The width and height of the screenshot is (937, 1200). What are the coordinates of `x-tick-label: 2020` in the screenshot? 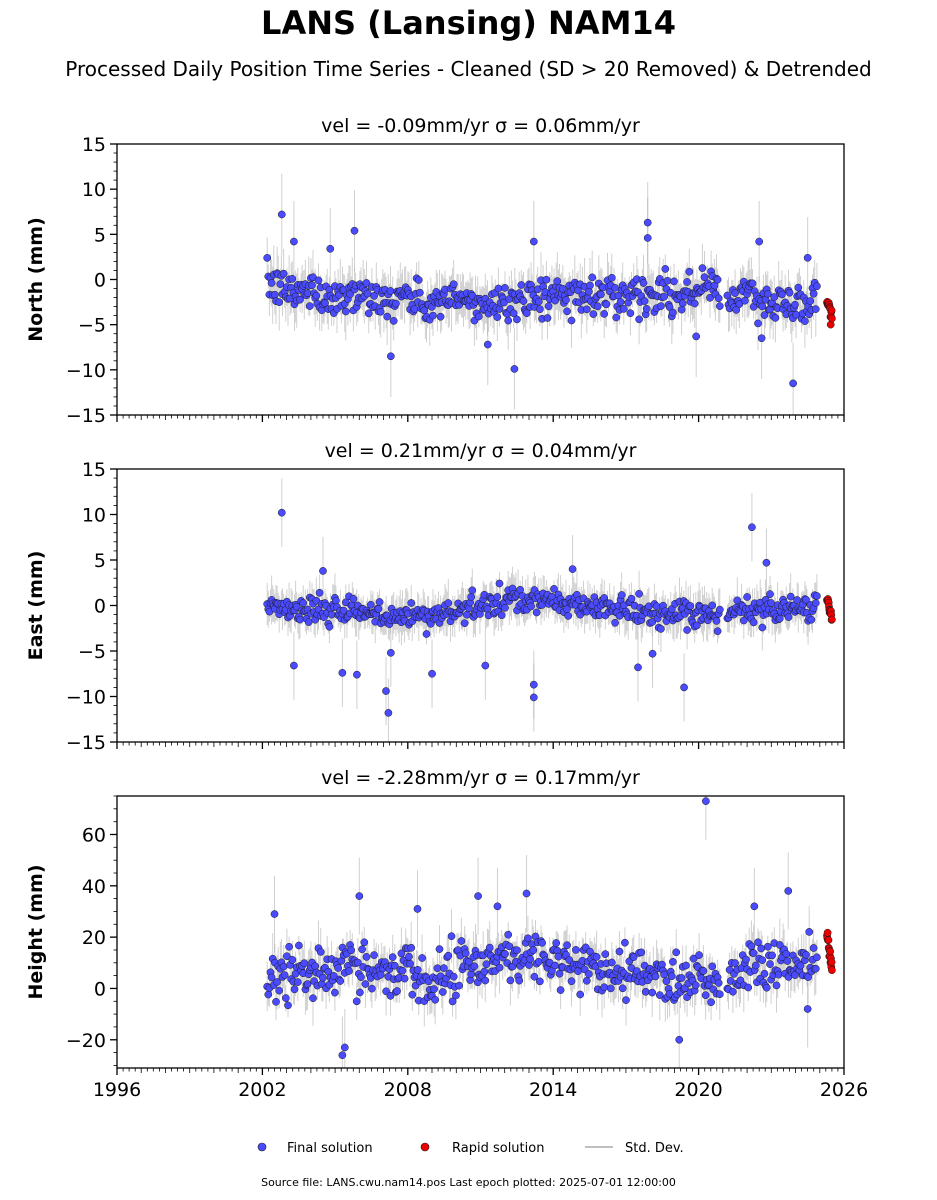 It's located at (698, 1090).